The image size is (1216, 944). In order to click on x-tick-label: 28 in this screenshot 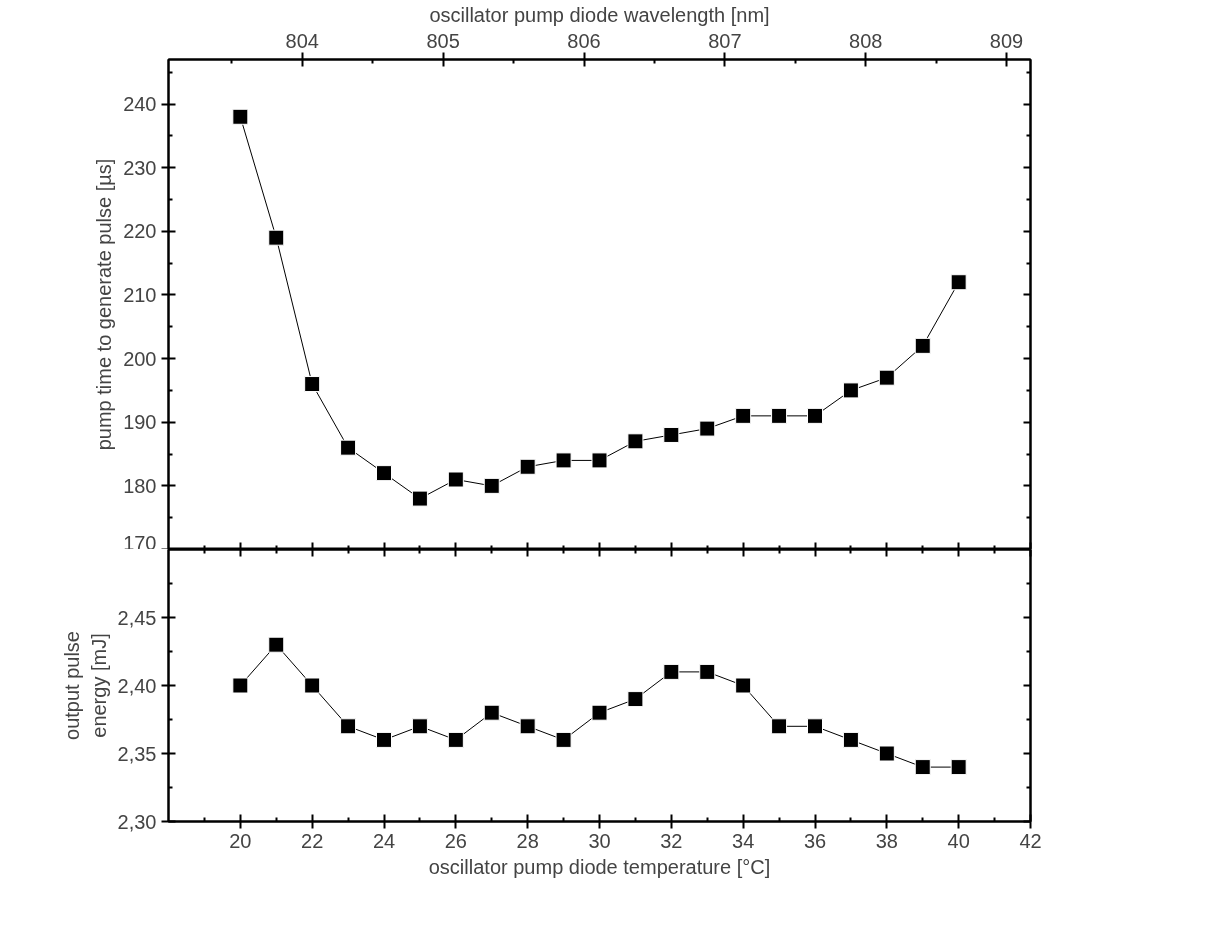, I will do `click(527, 840)`.